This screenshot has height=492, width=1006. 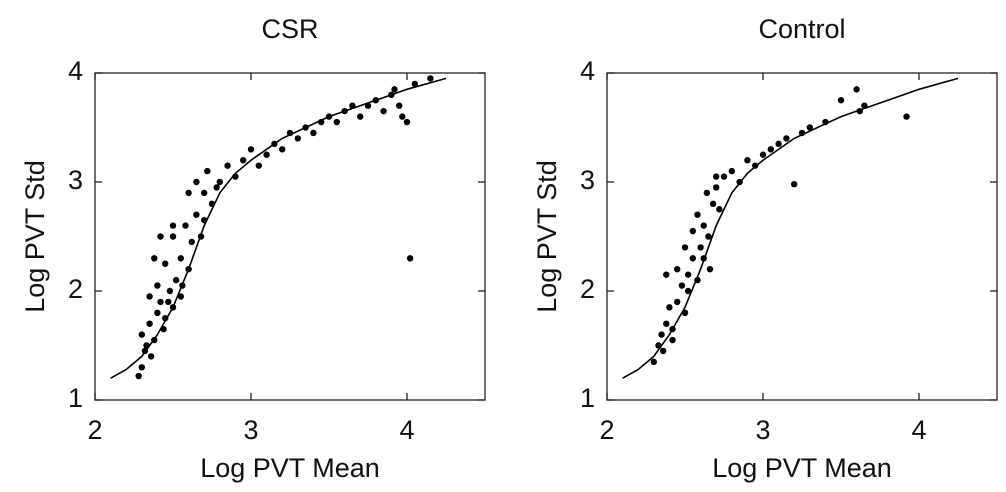 What do you see at coordinates (75, 71) in the screenshot?
I see `y-tick-label: 4` at bounding box center [75, 71].